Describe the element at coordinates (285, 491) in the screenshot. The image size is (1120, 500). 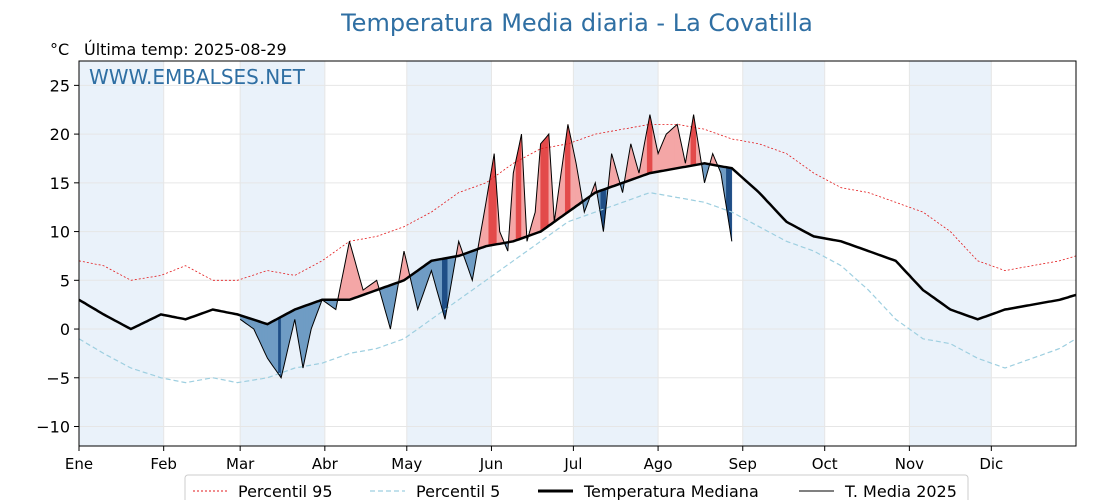
I see `legend-label-p95: Percentil 95` at that location.